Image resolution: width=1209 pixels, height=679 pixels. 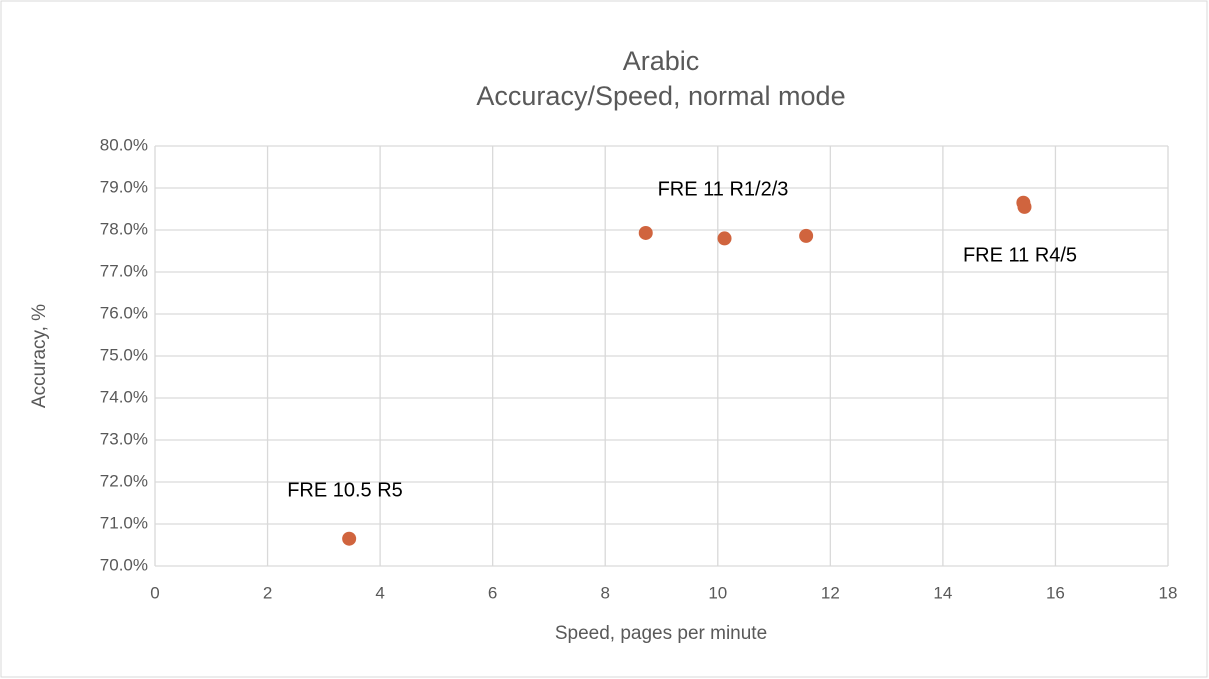 I want to click on y-tick-label: 75.0%, so click(x=124, y=354).